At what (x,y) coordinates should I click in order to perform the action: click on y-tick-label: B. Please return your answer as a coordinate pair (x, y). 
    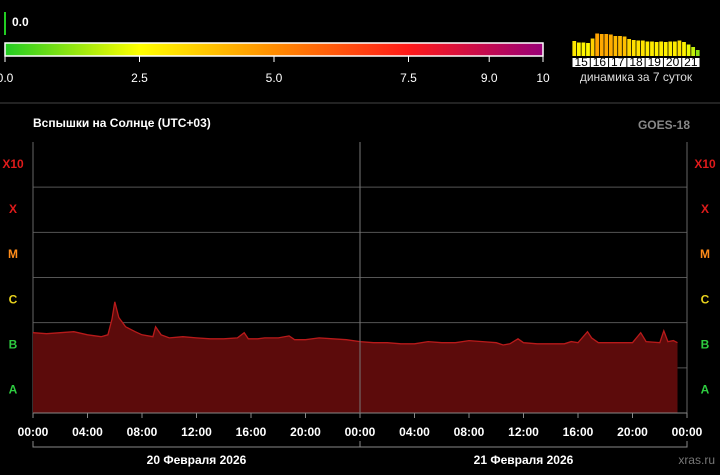
    Looking at the image, I should click on (13, 344).